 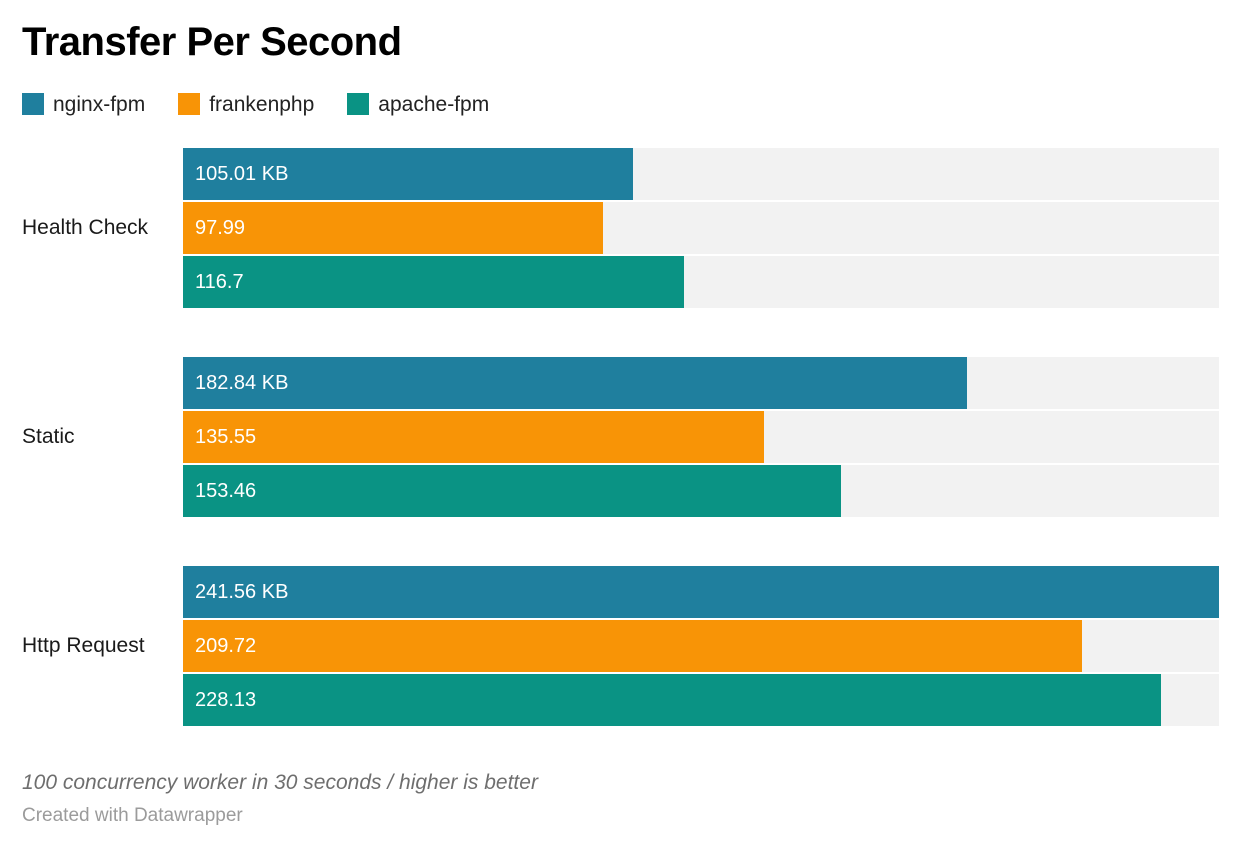 What do you see at coordinates (242, 383) in the screenshot?
I see `bar-value-label: 182.84 KB` at bounding box center [242, 383].